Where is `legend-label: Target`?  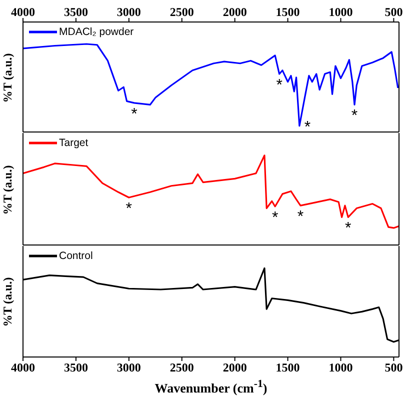 legend-label: Target is located at coordinates (73, 143).